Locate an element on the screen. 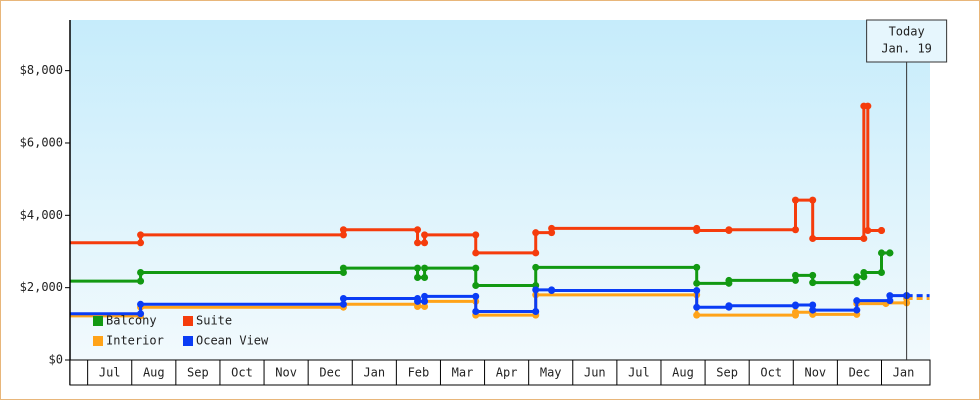 The image size is (980, 400). today-label: Today is located at coordinates (907, 32).